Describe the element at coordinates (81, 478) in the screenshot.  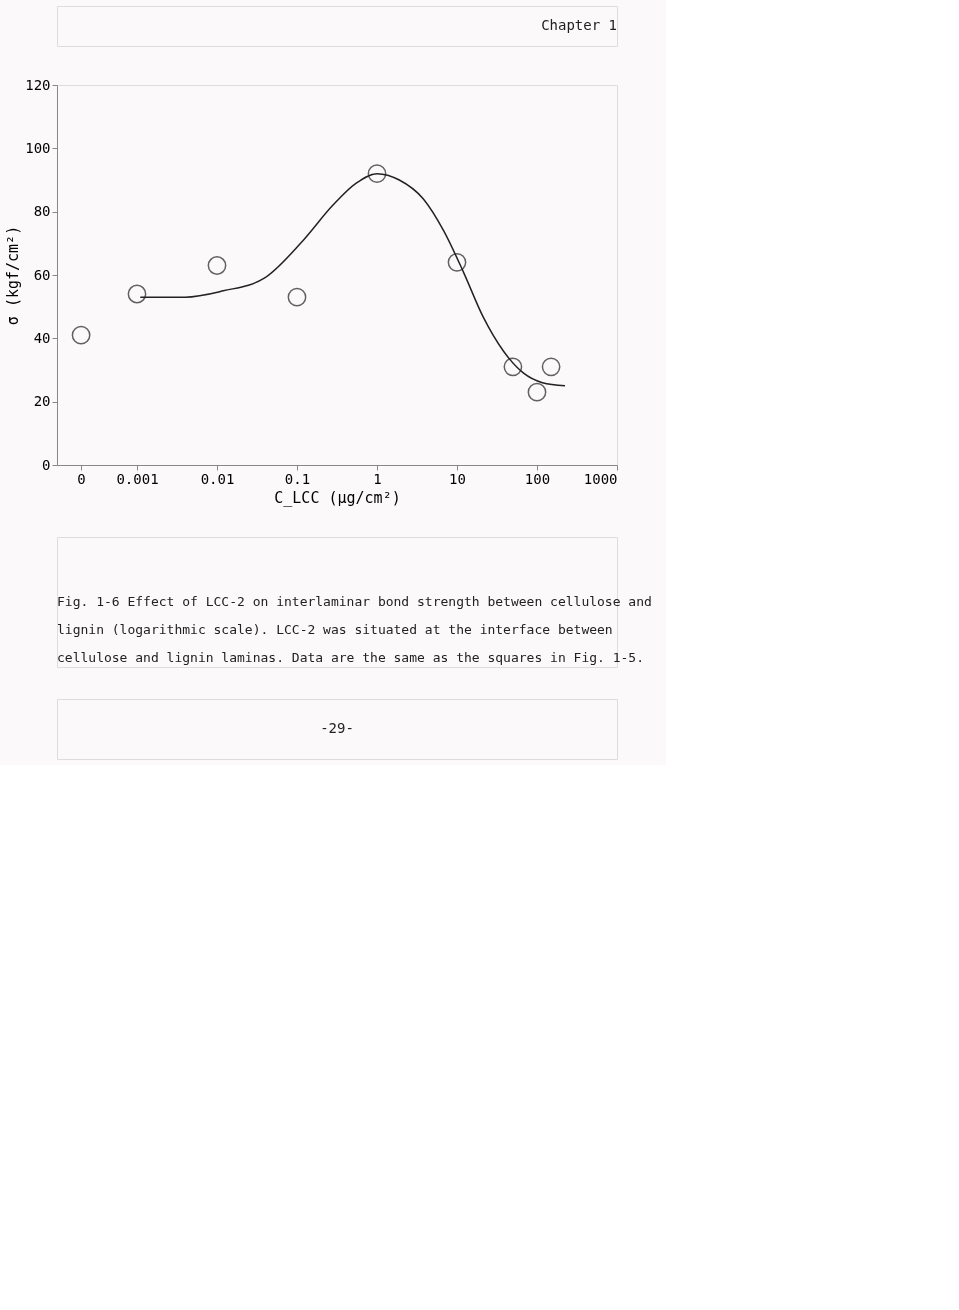
I see `x-tick-label: 0` at that location.